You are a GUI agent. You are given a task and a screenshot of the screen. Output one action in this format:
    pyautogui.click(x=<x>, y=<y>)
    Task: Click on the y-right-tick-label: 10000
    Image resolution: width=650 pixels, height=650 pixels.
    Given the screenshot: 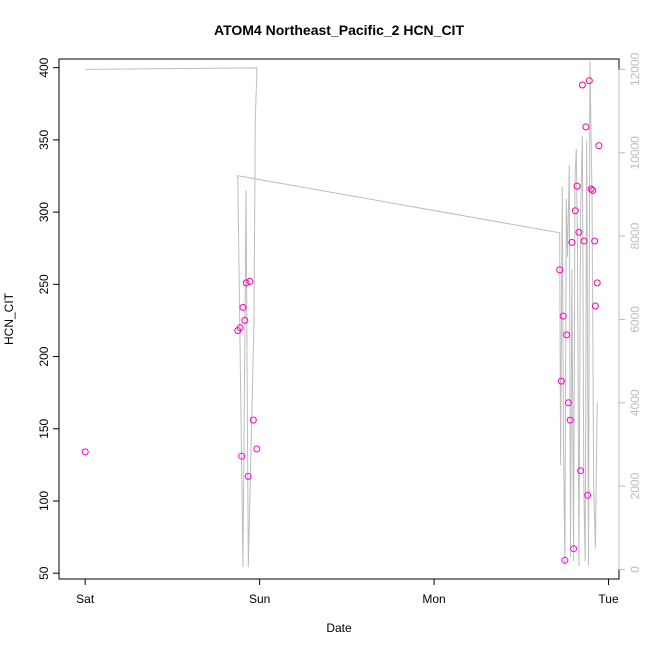 What is the action you would take?
    pyautogui.click(x=635, y=153)
    